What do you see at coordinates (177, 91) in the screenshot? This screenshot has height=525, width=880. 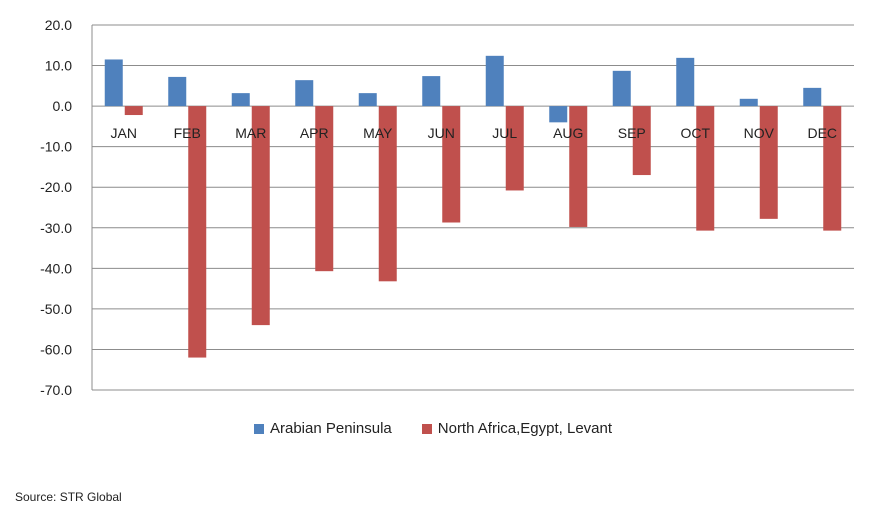 I see `bar-arabian-peninsula-feb` at bounding box center [177, 91].